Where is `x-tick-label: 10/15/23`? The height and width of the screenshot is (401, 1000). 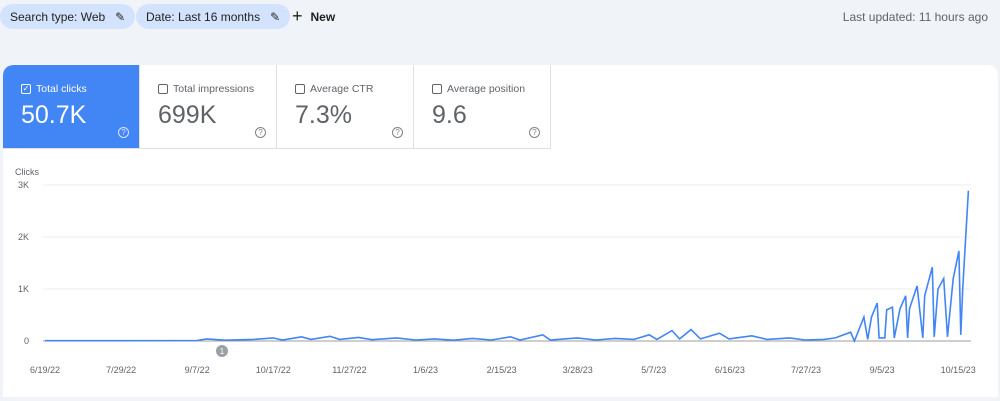 x-tick-label: 10/15/23 is located at coordinates (958, 370).